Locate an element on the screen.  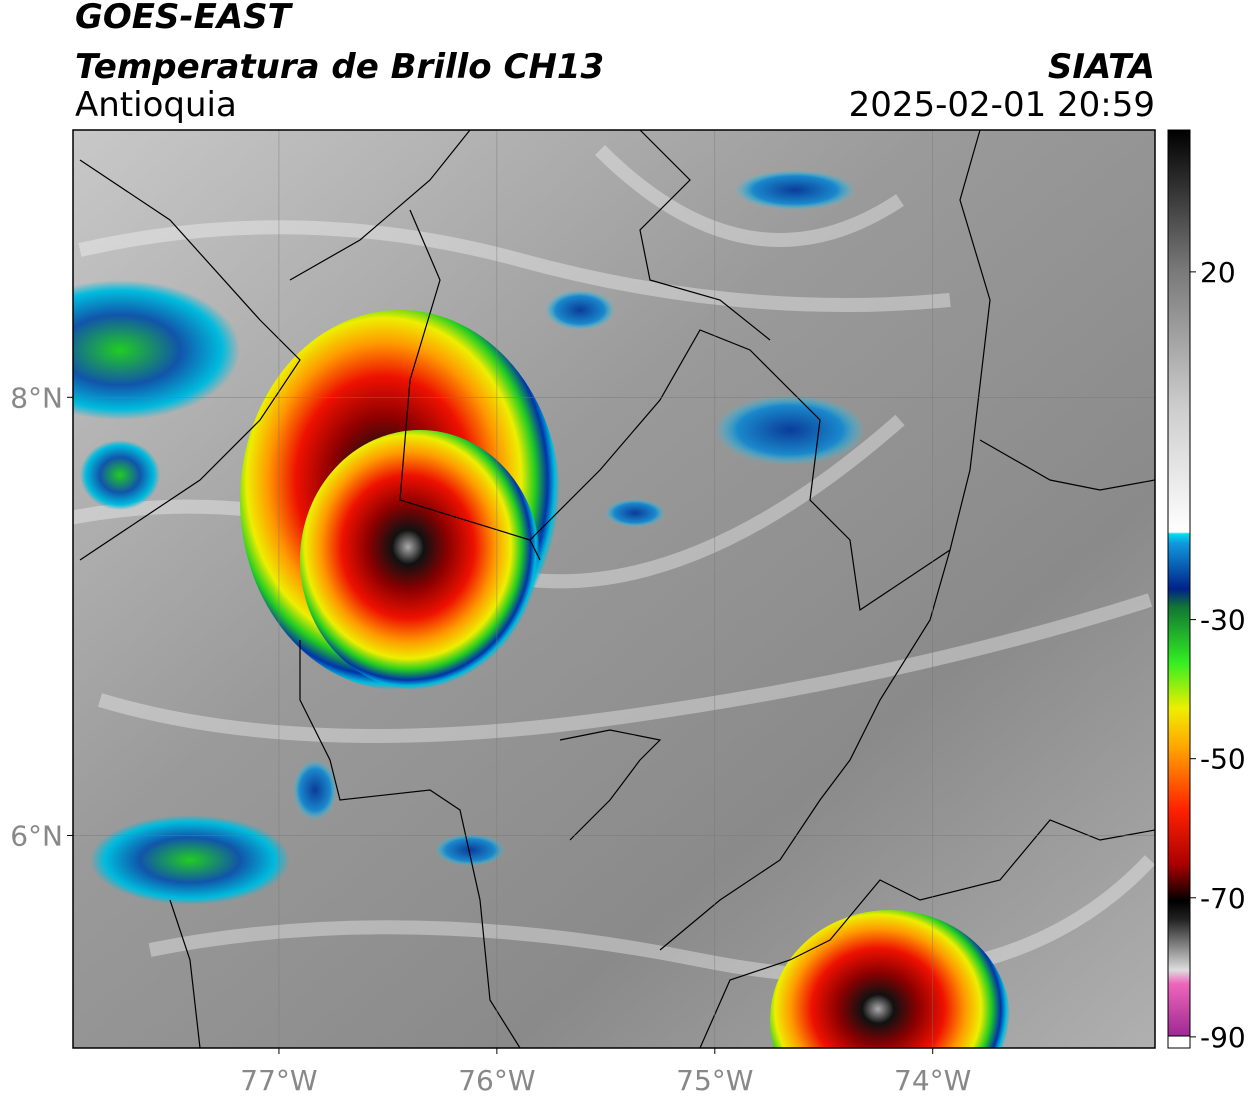
y-tick-label: 8°N is located at coordinates (36, 397).